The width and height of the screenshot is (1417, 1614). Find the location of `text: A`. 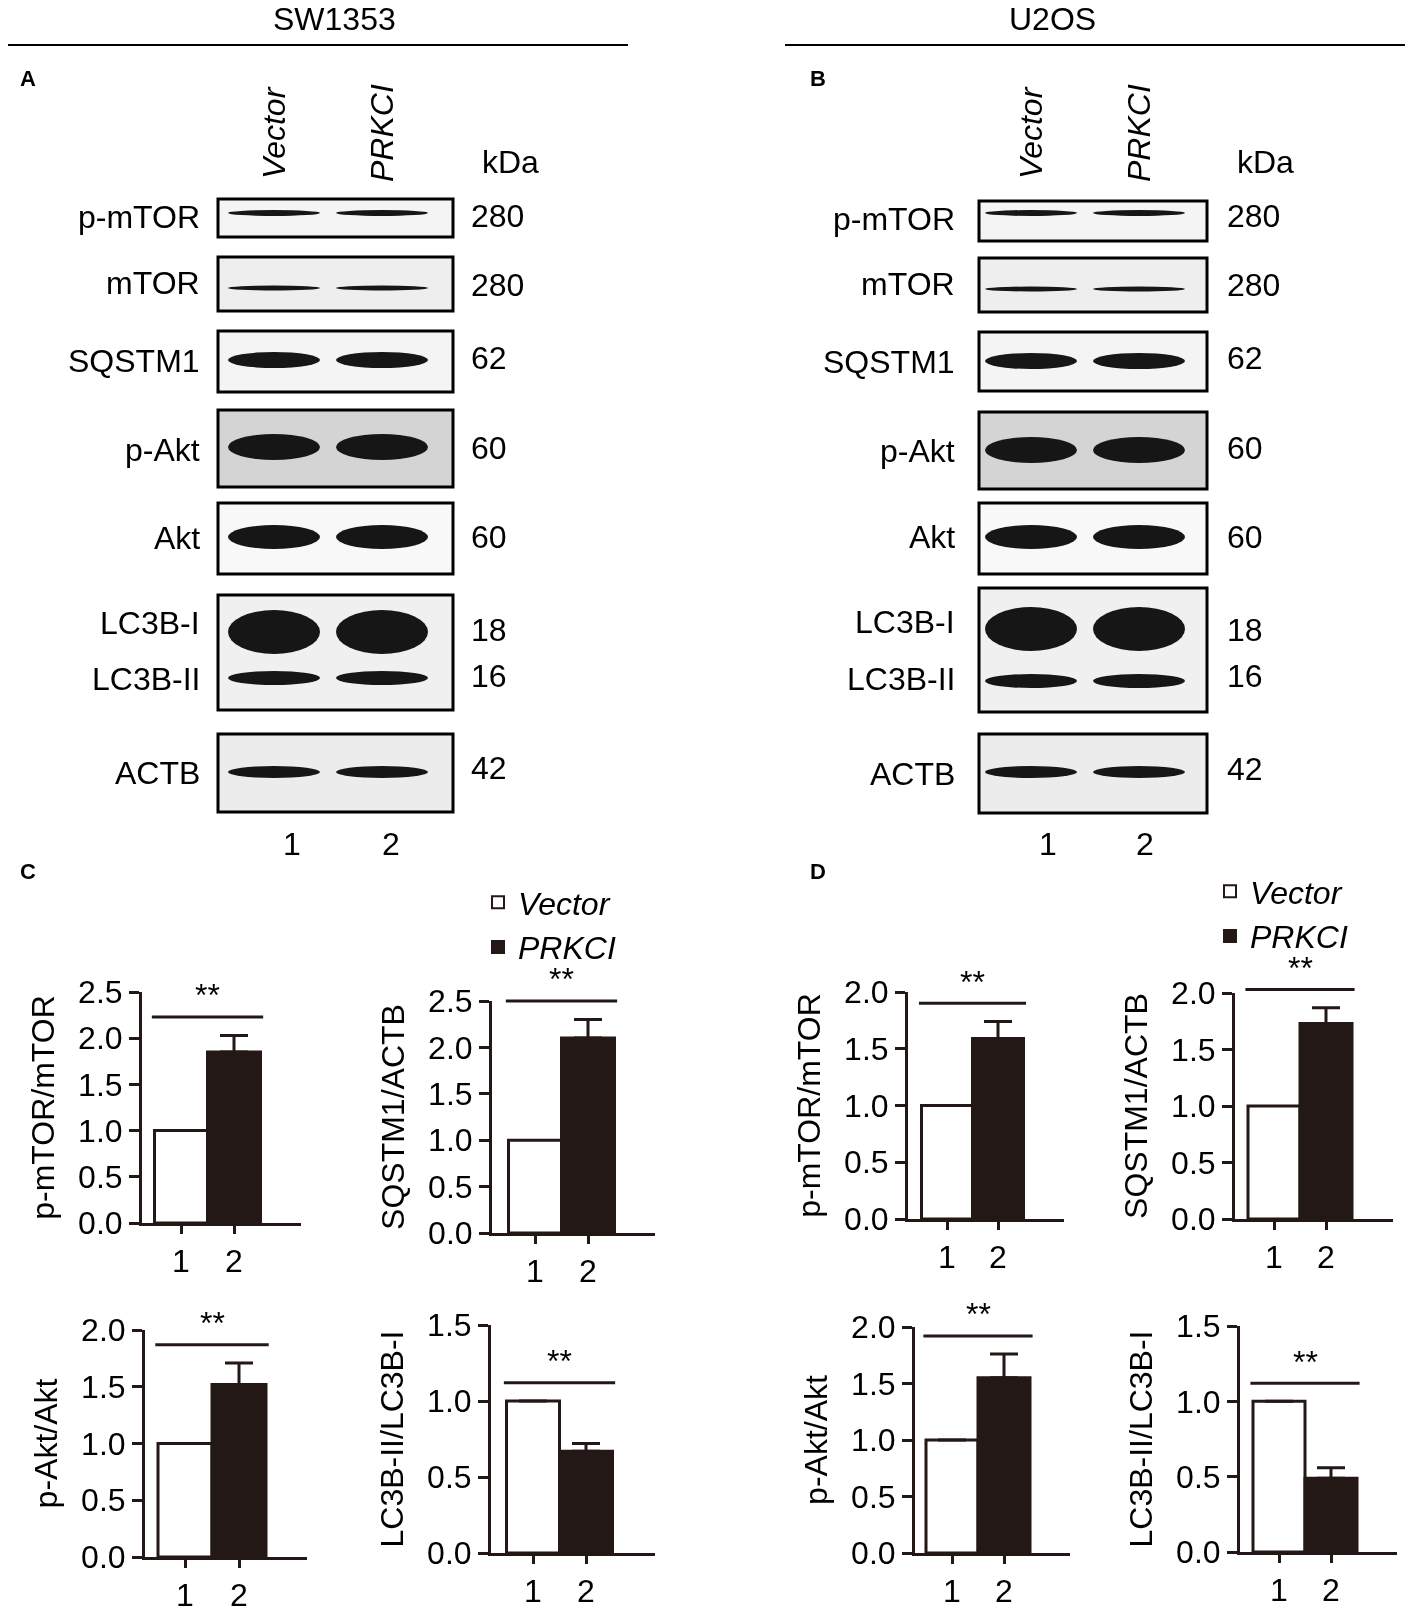

text: A is located at coordinates (28, 78).